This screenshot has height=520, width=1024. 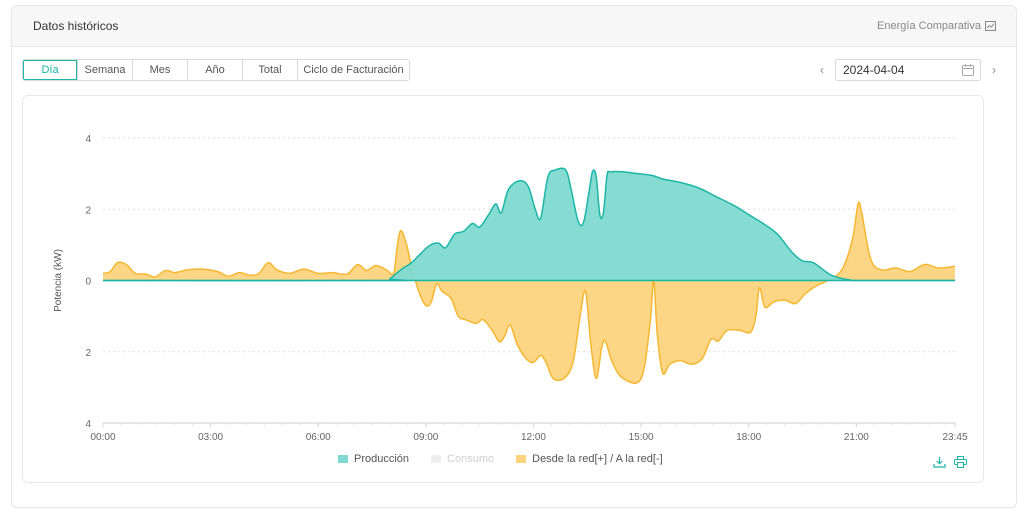 I want to click on legend-item-red: Desde la red[+] / A la red[-], so click(x=589, y=459).